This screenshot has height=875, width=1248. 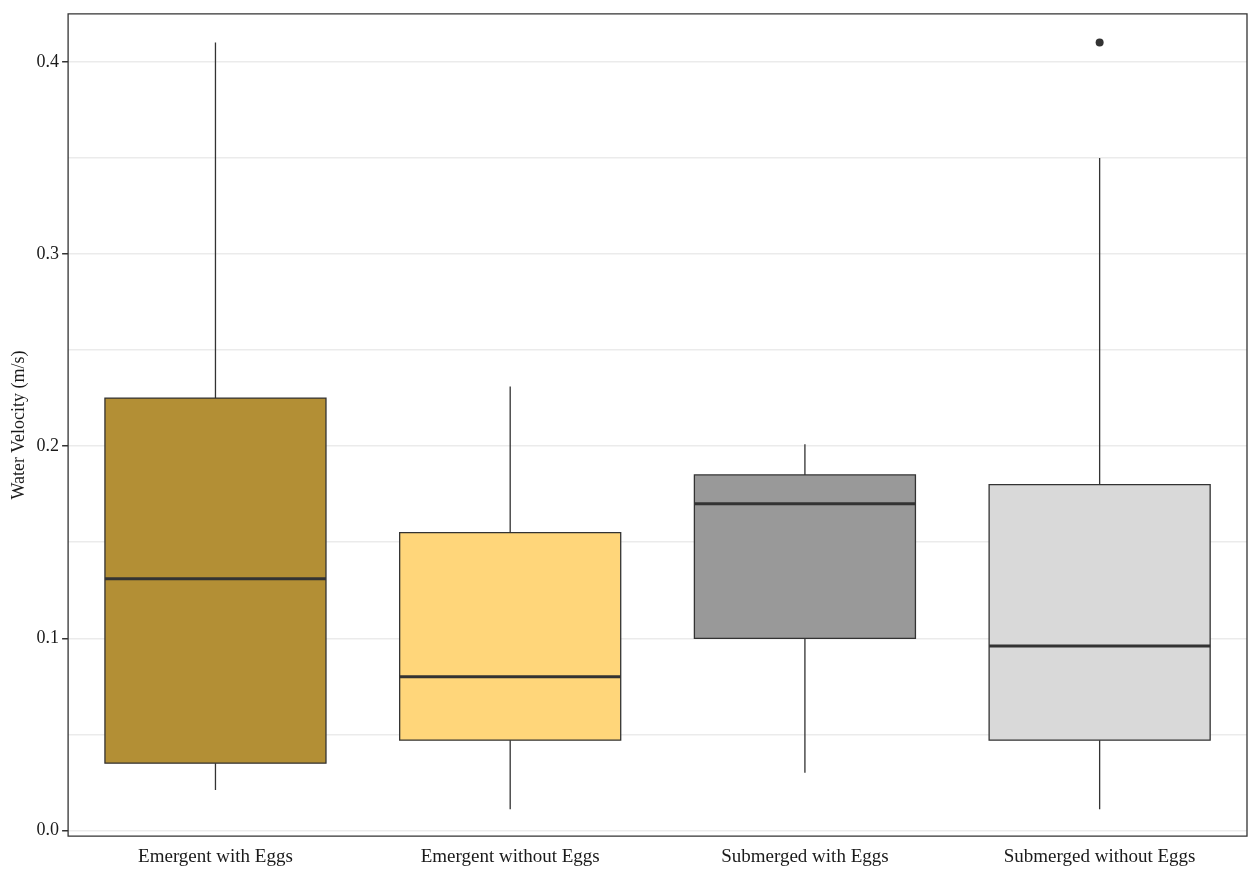 What do you see at coordinates (48, 60) in the screenshot?
I see `y-tick-label: 0.4` at bounding box center [48, 60].